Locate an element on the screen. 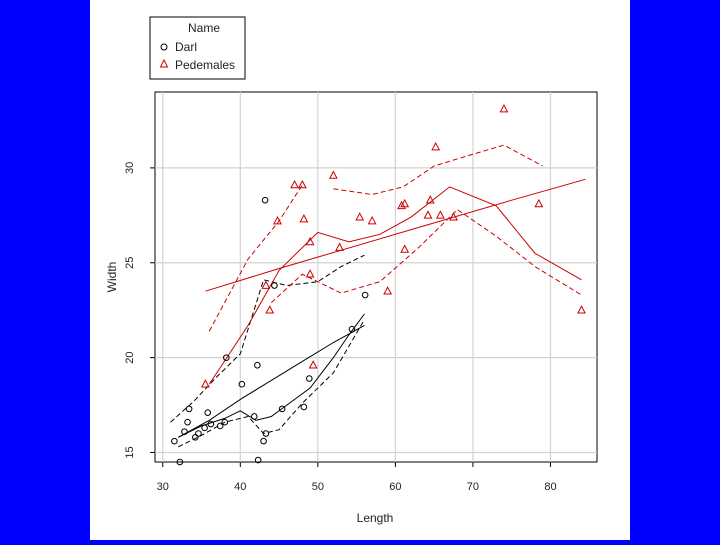 The width and height of the screenshot is (720, 545). x-tick-label: 30 is located at coordinates (163, 487).